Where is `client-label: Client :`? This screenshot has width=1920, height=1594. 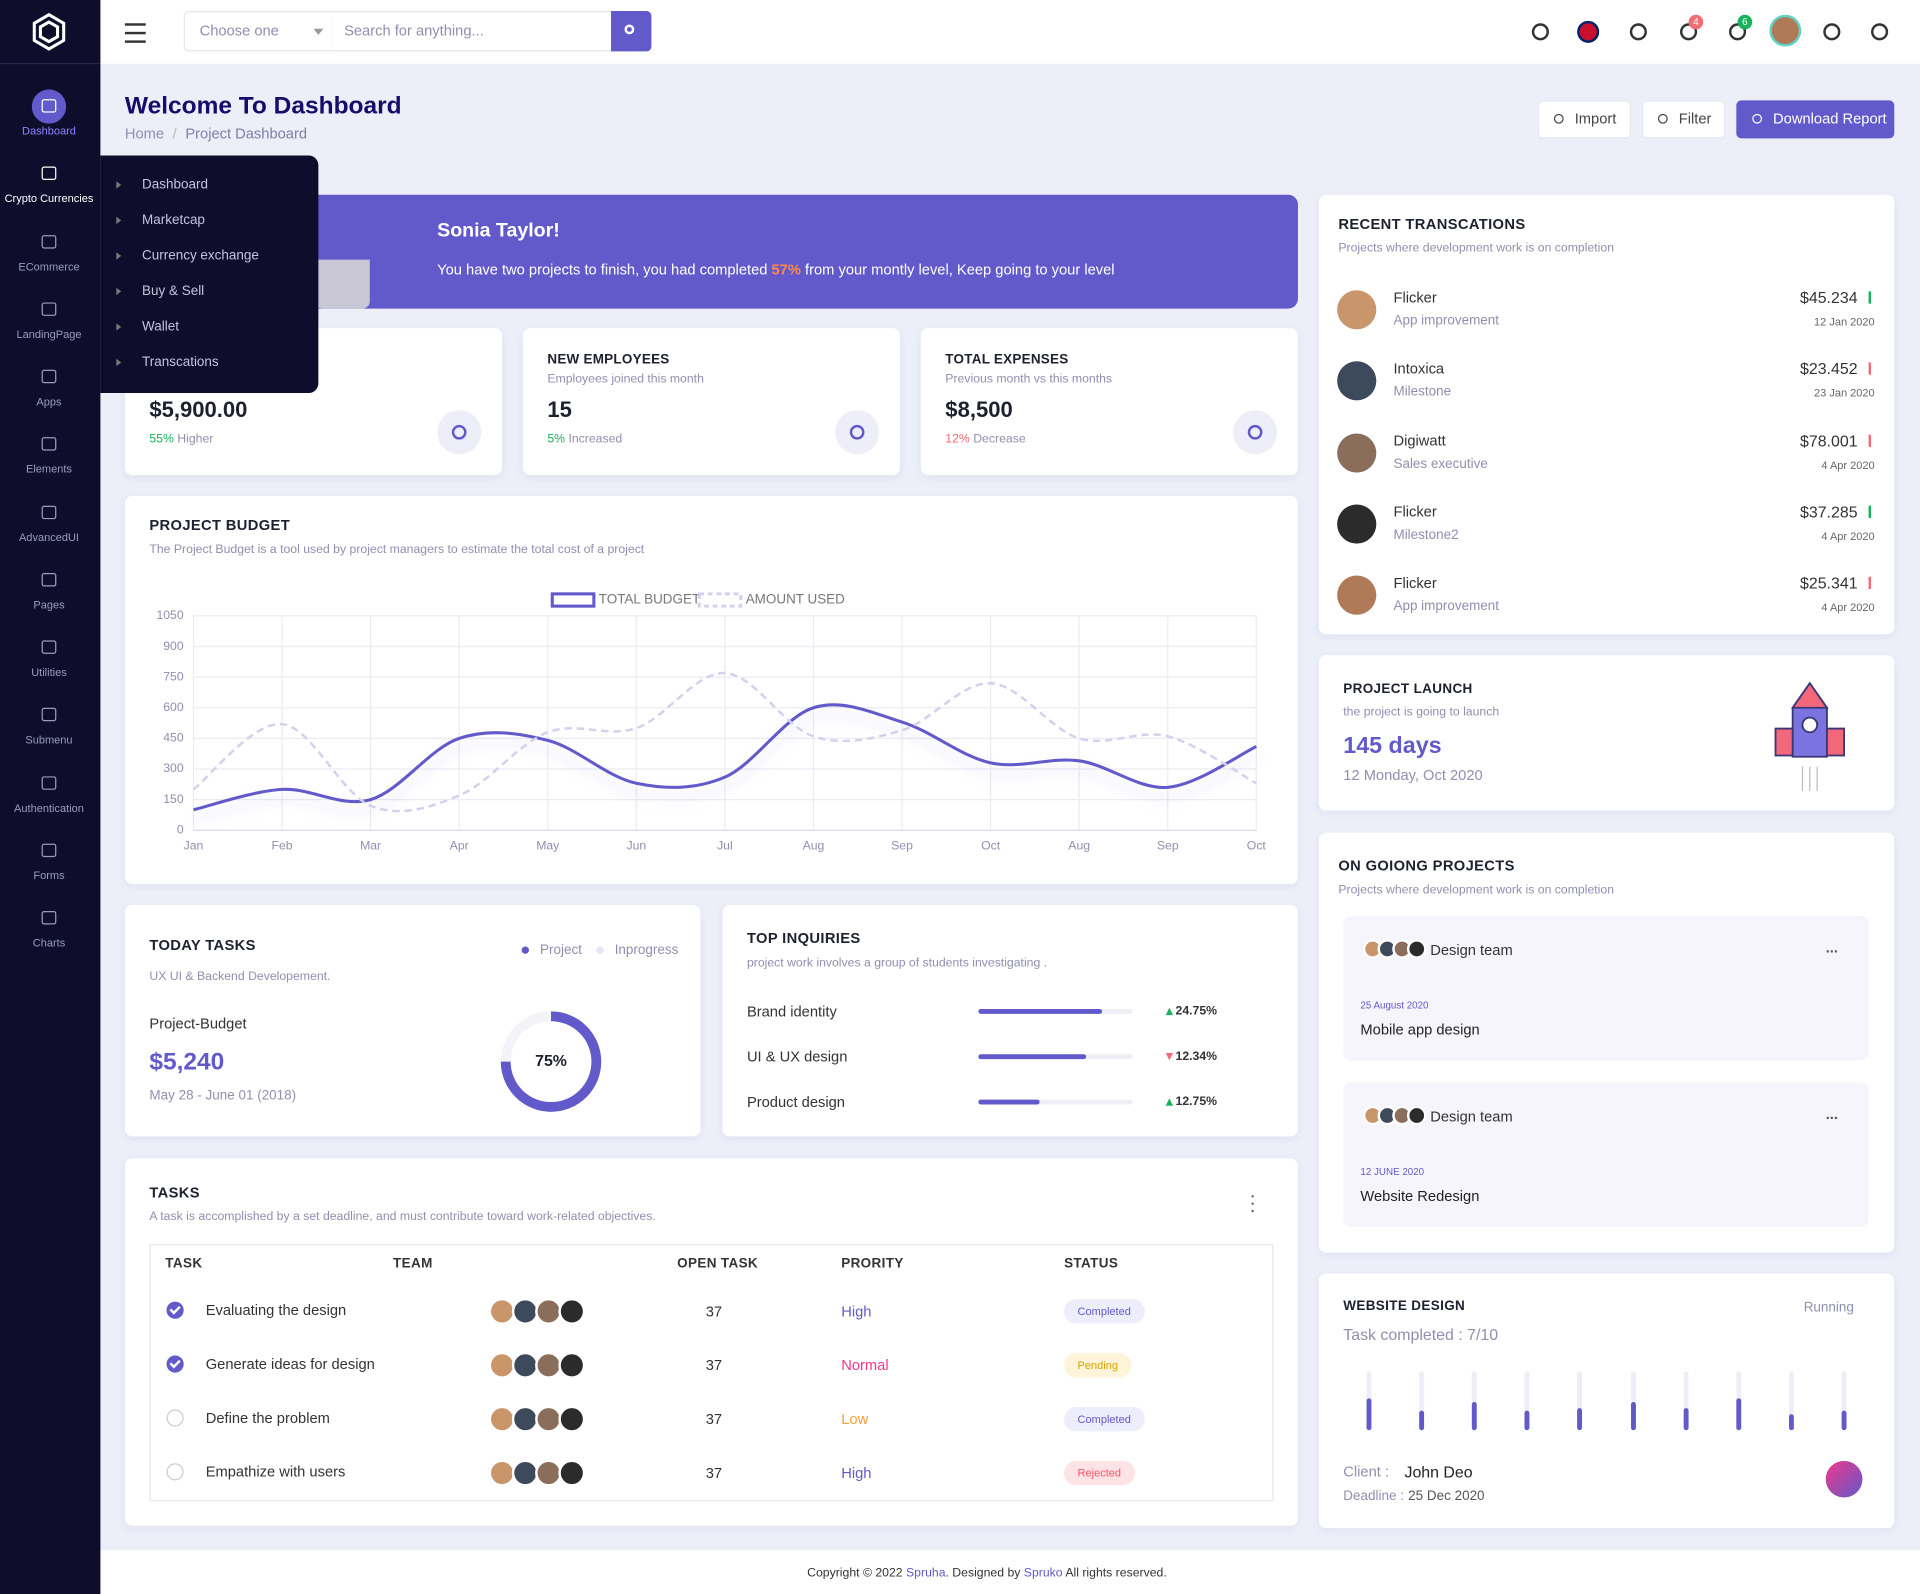 client-label: Client : is located at coordinates (1366, 1472).